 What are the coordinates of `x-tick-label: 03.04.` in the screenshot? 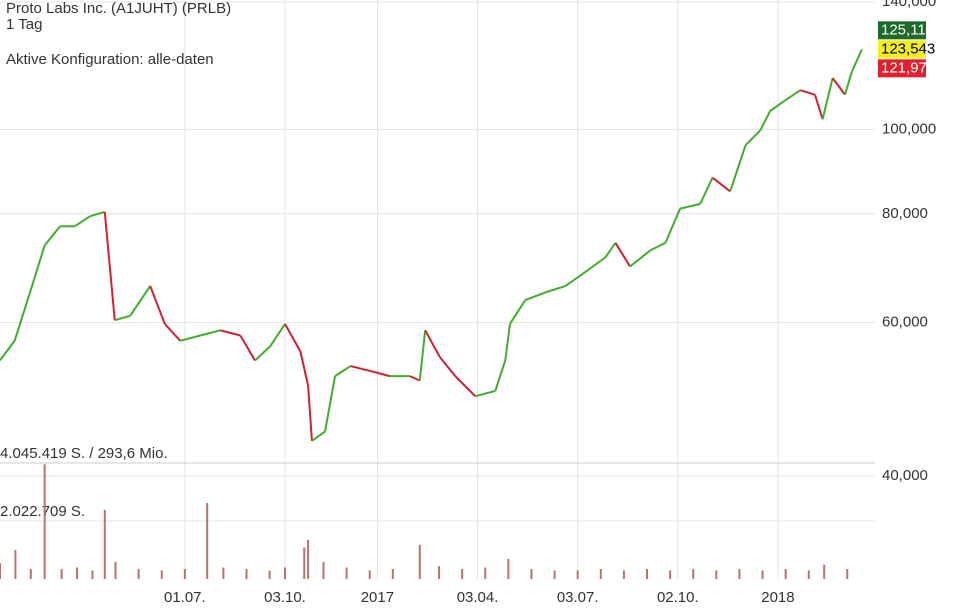 It's located at (478, 597).